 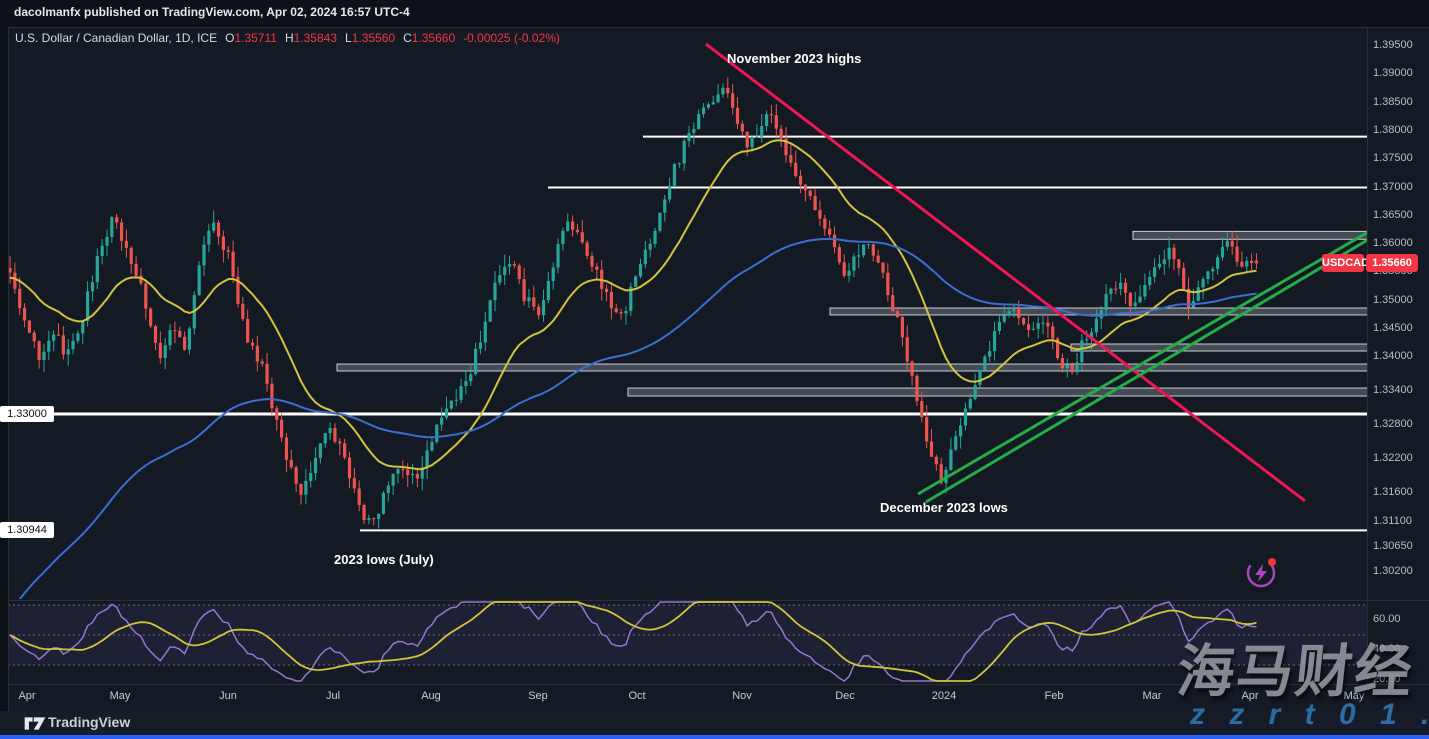 I want to click on high-value: 1.35843, so click(x=315, y=38).